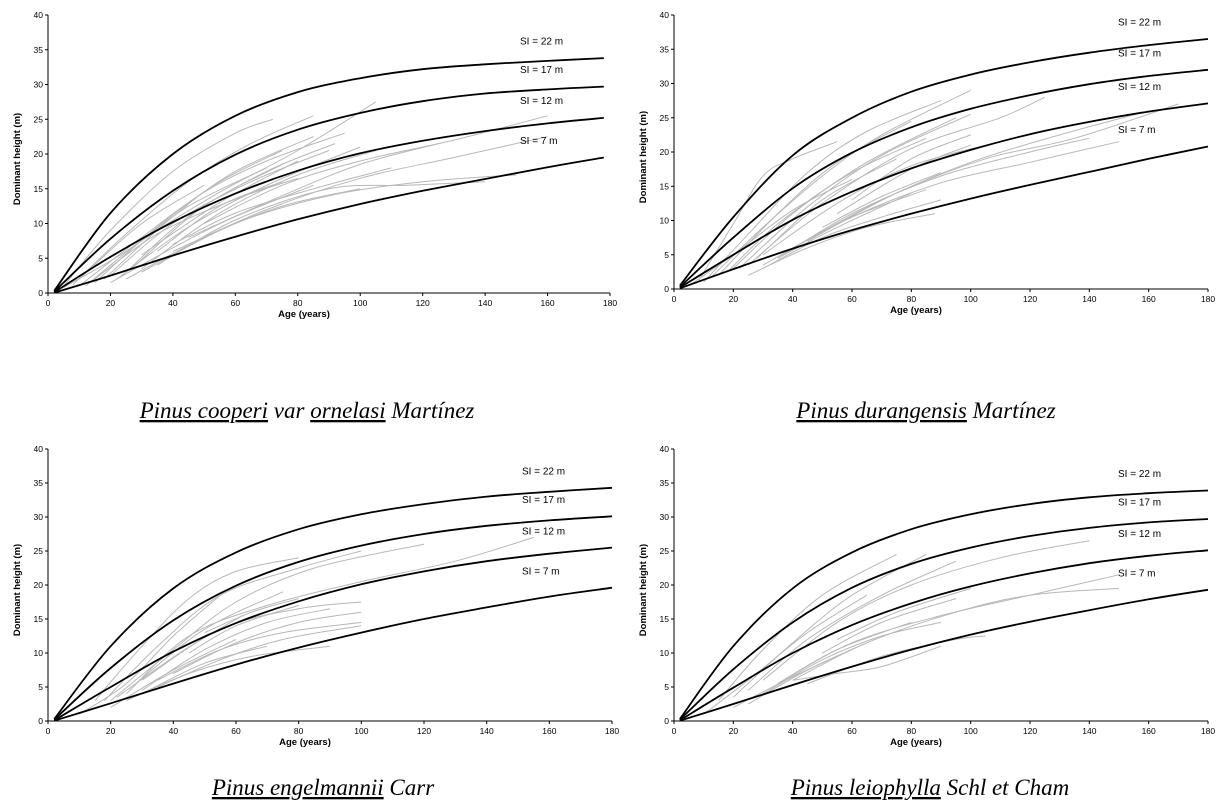  I want to click on caption-part: Schl et Cham, so click(1005, 787).